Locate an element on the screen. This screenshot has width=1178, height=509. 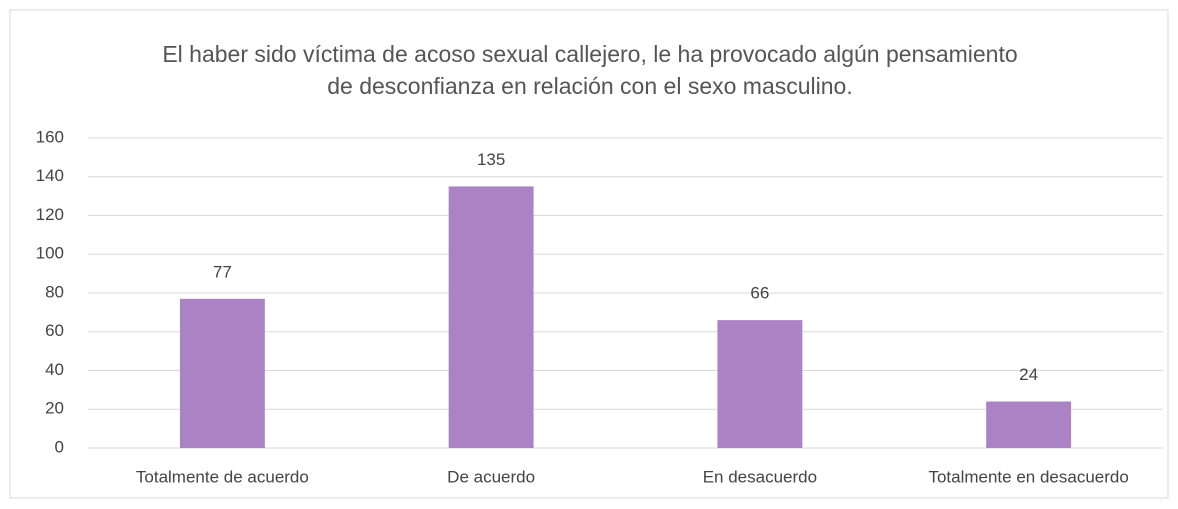
y-tick-label: 0 is located at coordinates (59, 446).